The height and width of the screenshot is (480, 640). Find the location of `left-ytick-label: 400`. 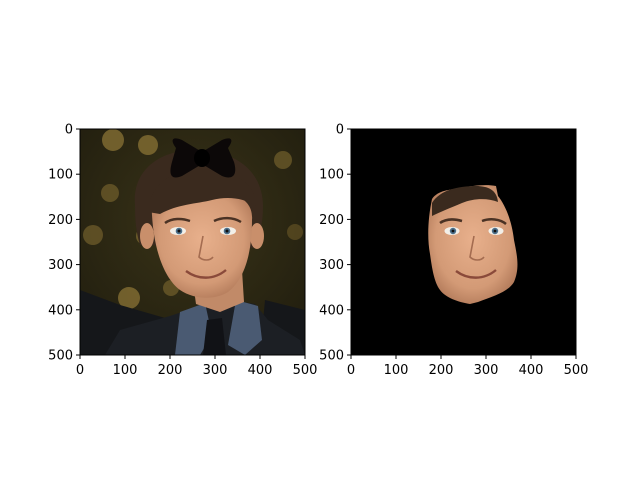

left-ytick-label: 400 is located at coordinates (60, 310).